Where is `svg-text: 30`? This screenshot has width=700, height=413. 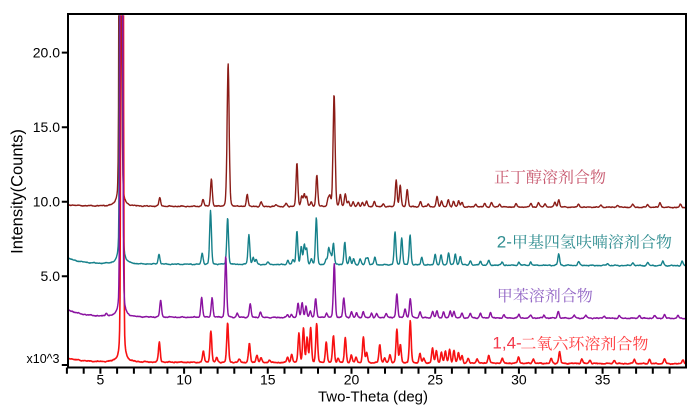
svg-text: 30 is located at coordinates (519, 380).